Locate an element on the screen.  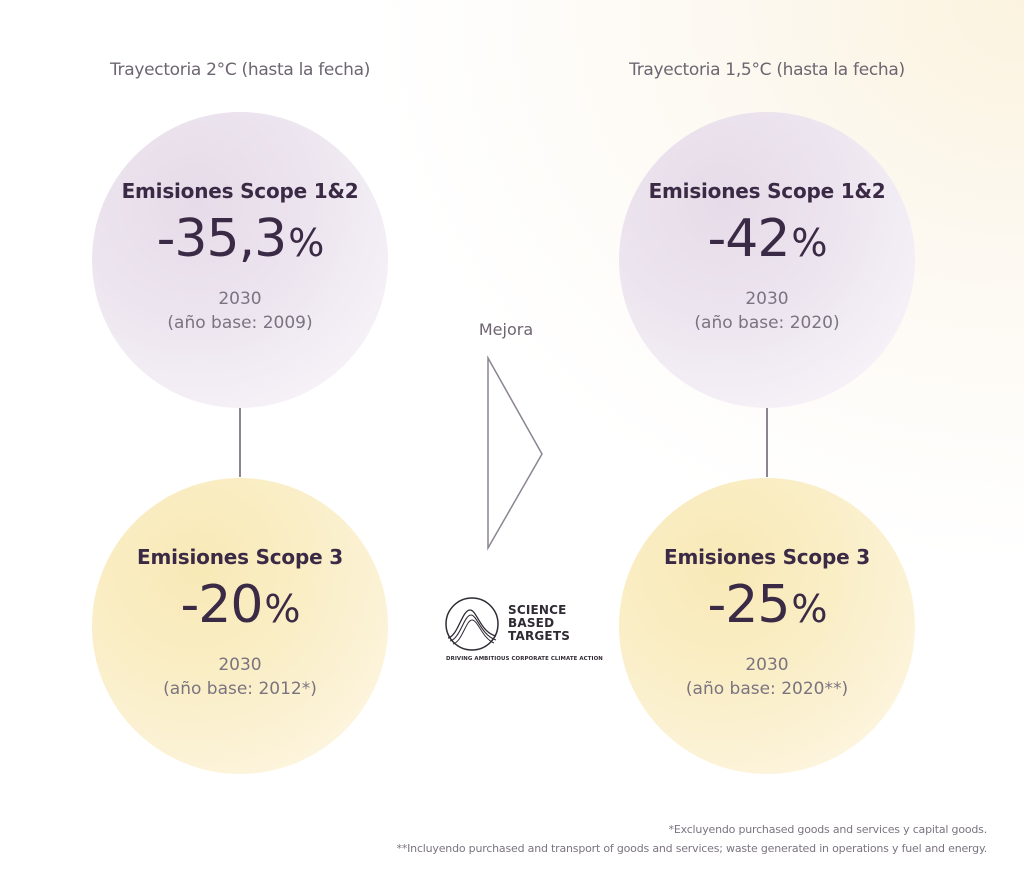
column-title-2c: Trayectoria 2°C (hasta la fecha) is located at coordinates (240, 70).